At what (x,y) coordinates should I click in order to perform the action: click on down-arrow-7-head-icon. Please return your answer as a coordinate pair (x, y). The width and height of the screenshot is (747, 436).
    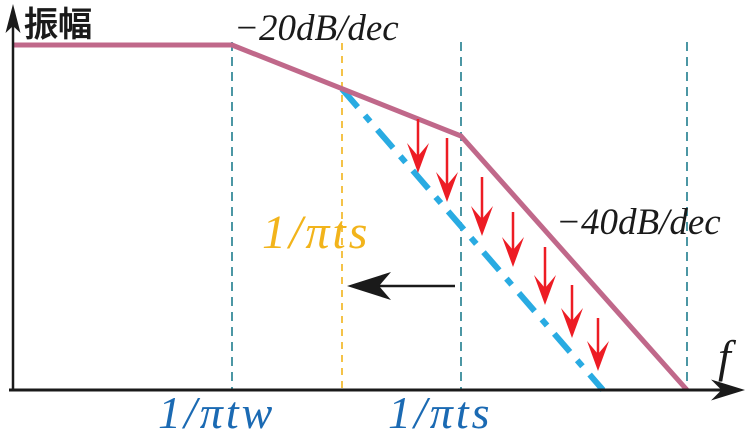
    Looking at the image, I should click on (598, 356).